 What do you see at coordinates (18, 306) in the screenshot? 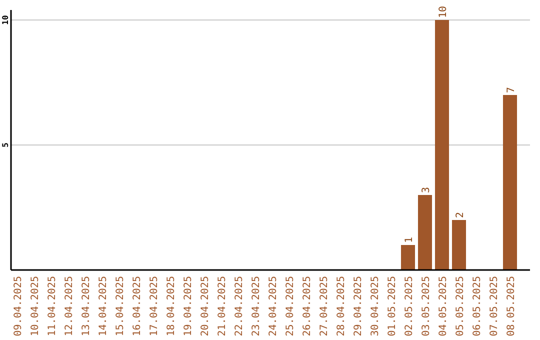
I see `x-tick-label: 09.04.2025` at bounding box center [18, 306].